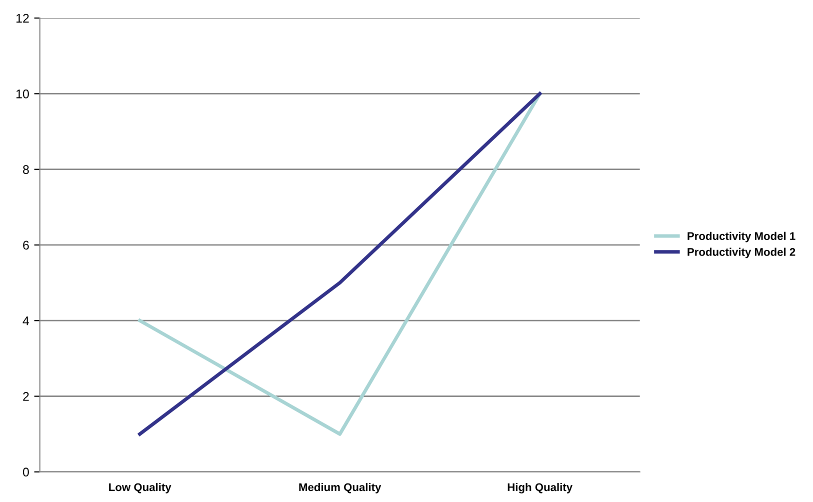 This screenshot has height=502, width=813. What do you see at coordinates (742, 237) in the screenshot?
I see `legend-label: Productivity Model 1` at bounding box center [742, 237].